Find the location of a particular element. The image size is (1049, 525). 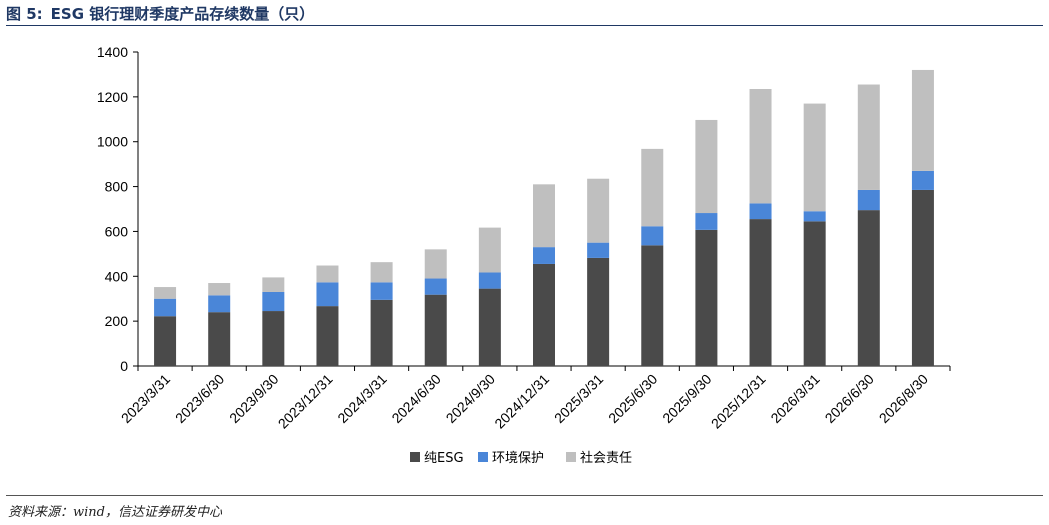

legend-item: 环境保护 is located at coordinates (511, 458).